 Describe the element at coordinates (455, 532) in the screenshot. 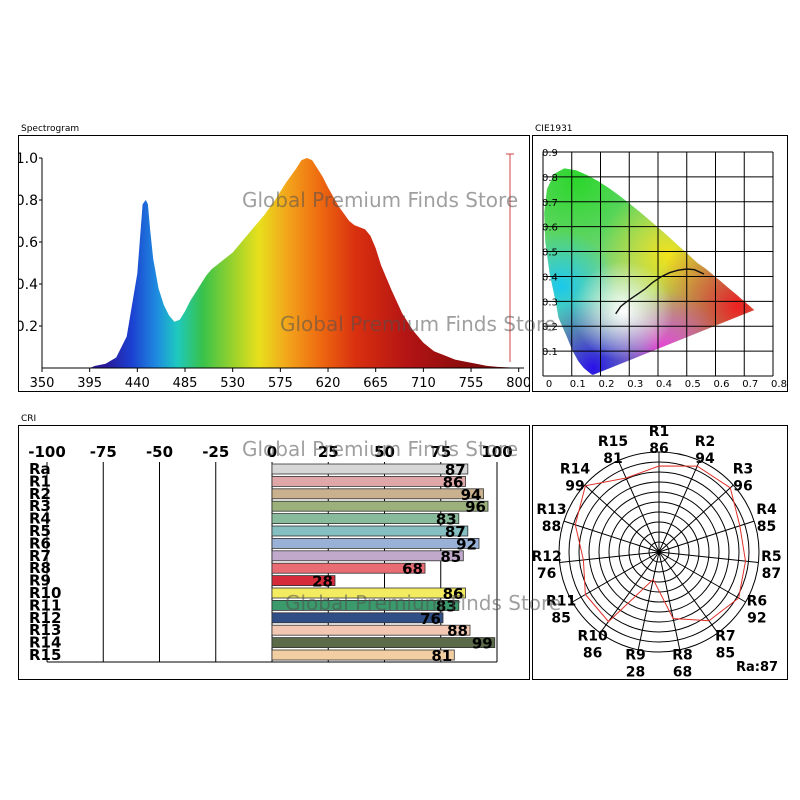

I see `cri-value-label: 87` at that location.